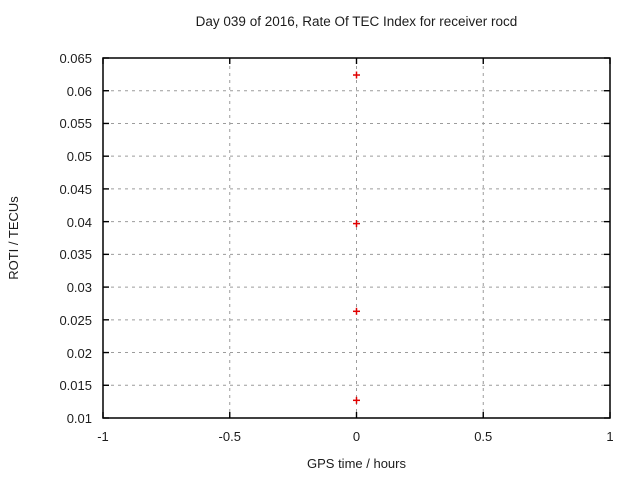  What do you see at coordinates (356, 463) in the screenshot?
I see `x-axis-label: GPS time / hours` at bounding box center [356, 463].